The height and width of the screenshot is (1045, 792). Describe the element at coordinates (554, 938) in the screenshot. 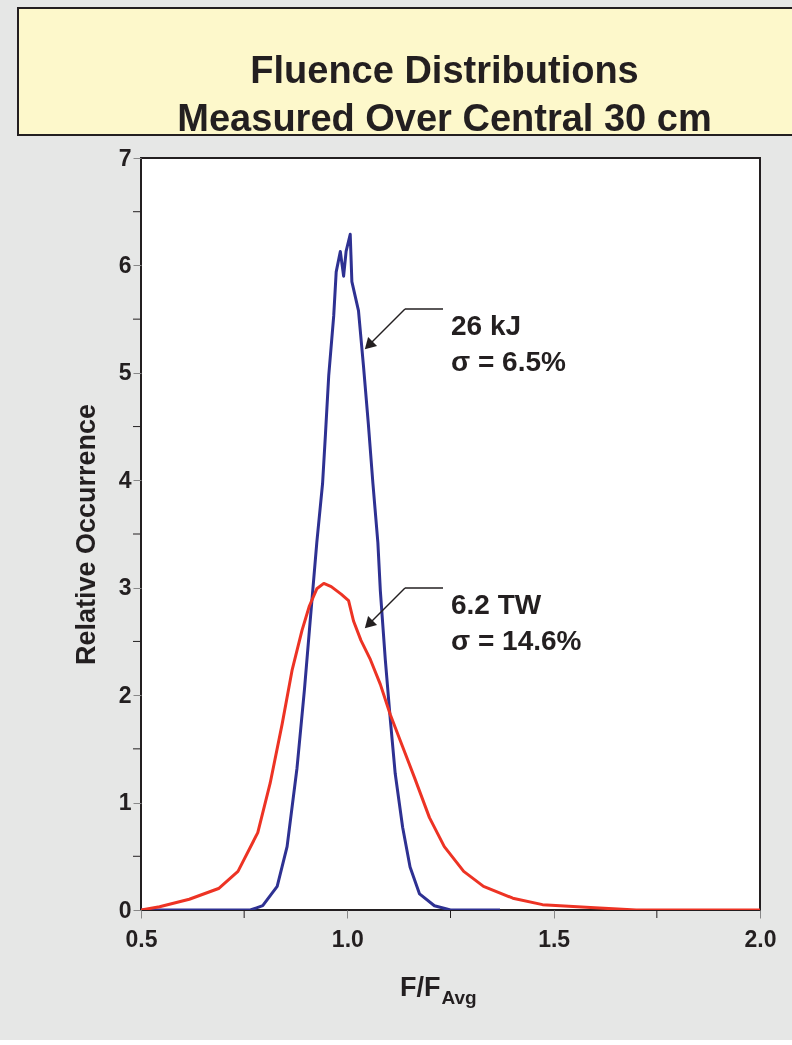

I see `x-tick-label: 1.5` at that location.